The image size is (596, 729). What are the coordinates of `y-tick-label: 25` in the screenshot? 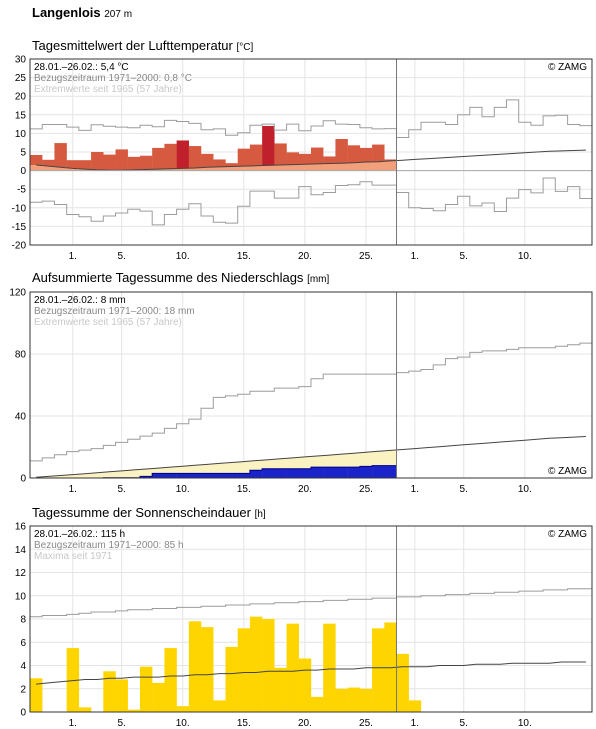 It's located at (21, 78).